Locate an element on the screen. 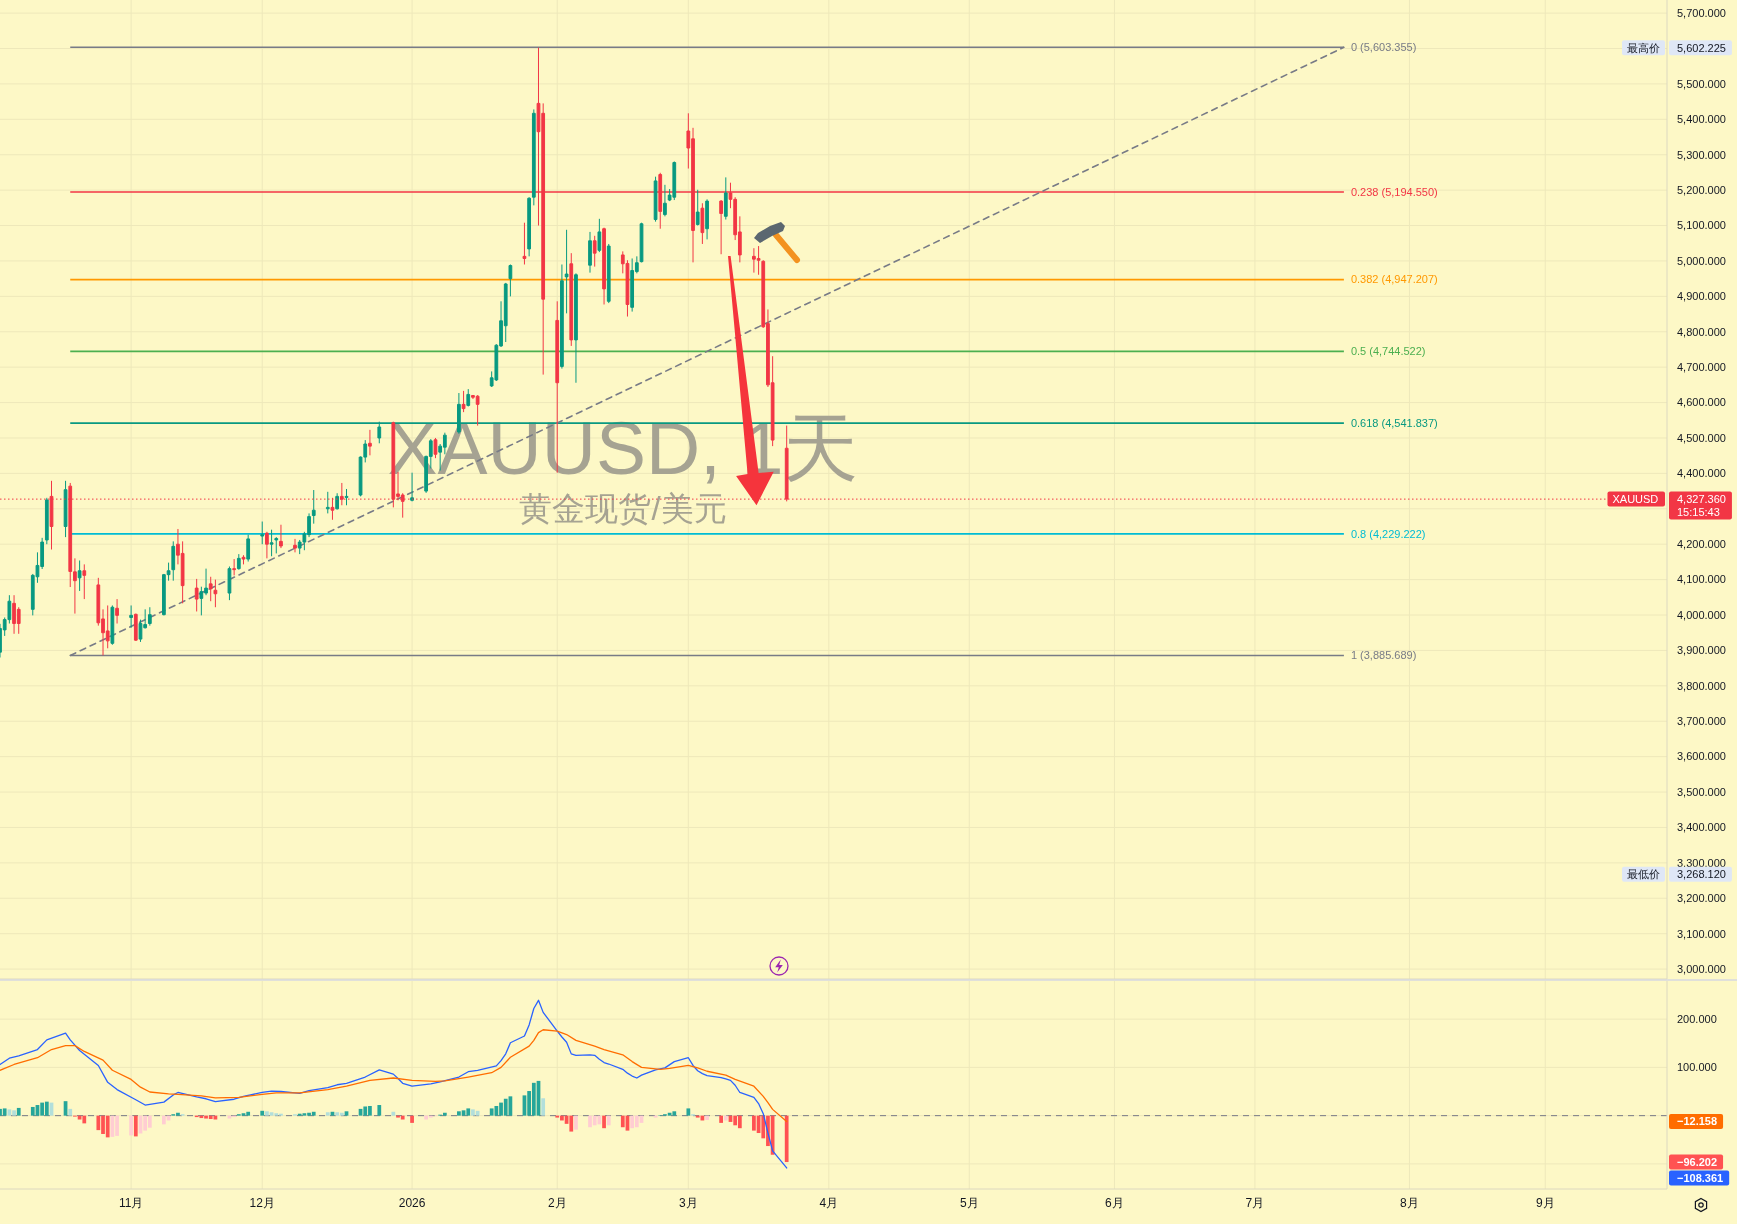 The height and width of the screenshot is (1224, 1737). y-tick-label: 4,000.000 is located at coordinates (1701, 614).